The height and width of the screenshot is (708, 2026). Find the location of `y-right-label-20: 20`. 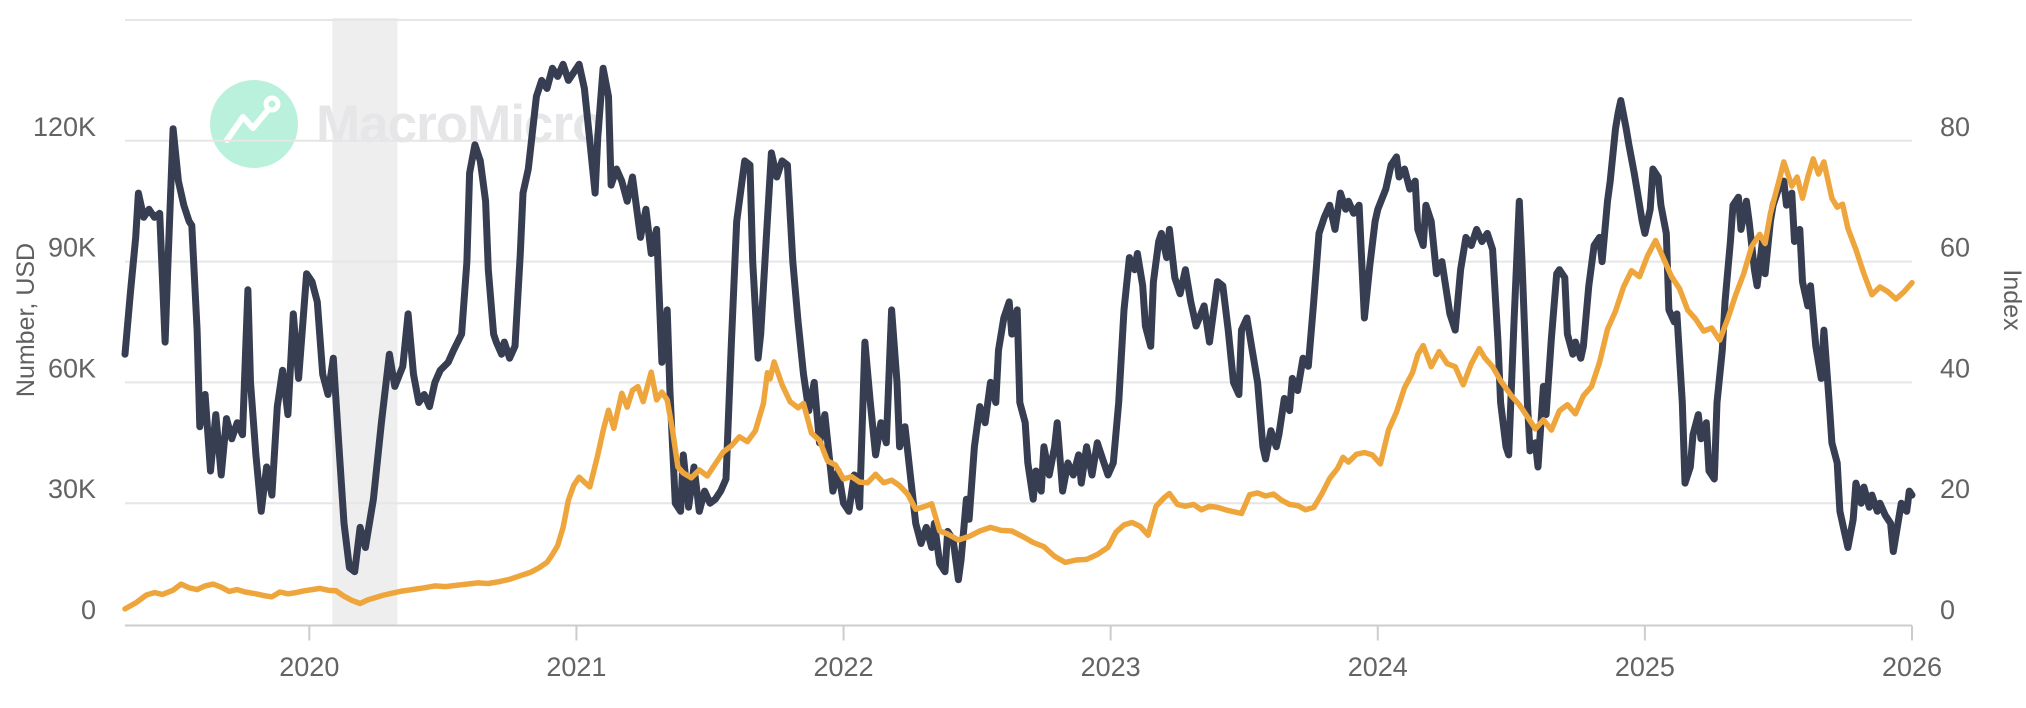

y-right-label-20: 20 is located at coordinates (1955, 489).